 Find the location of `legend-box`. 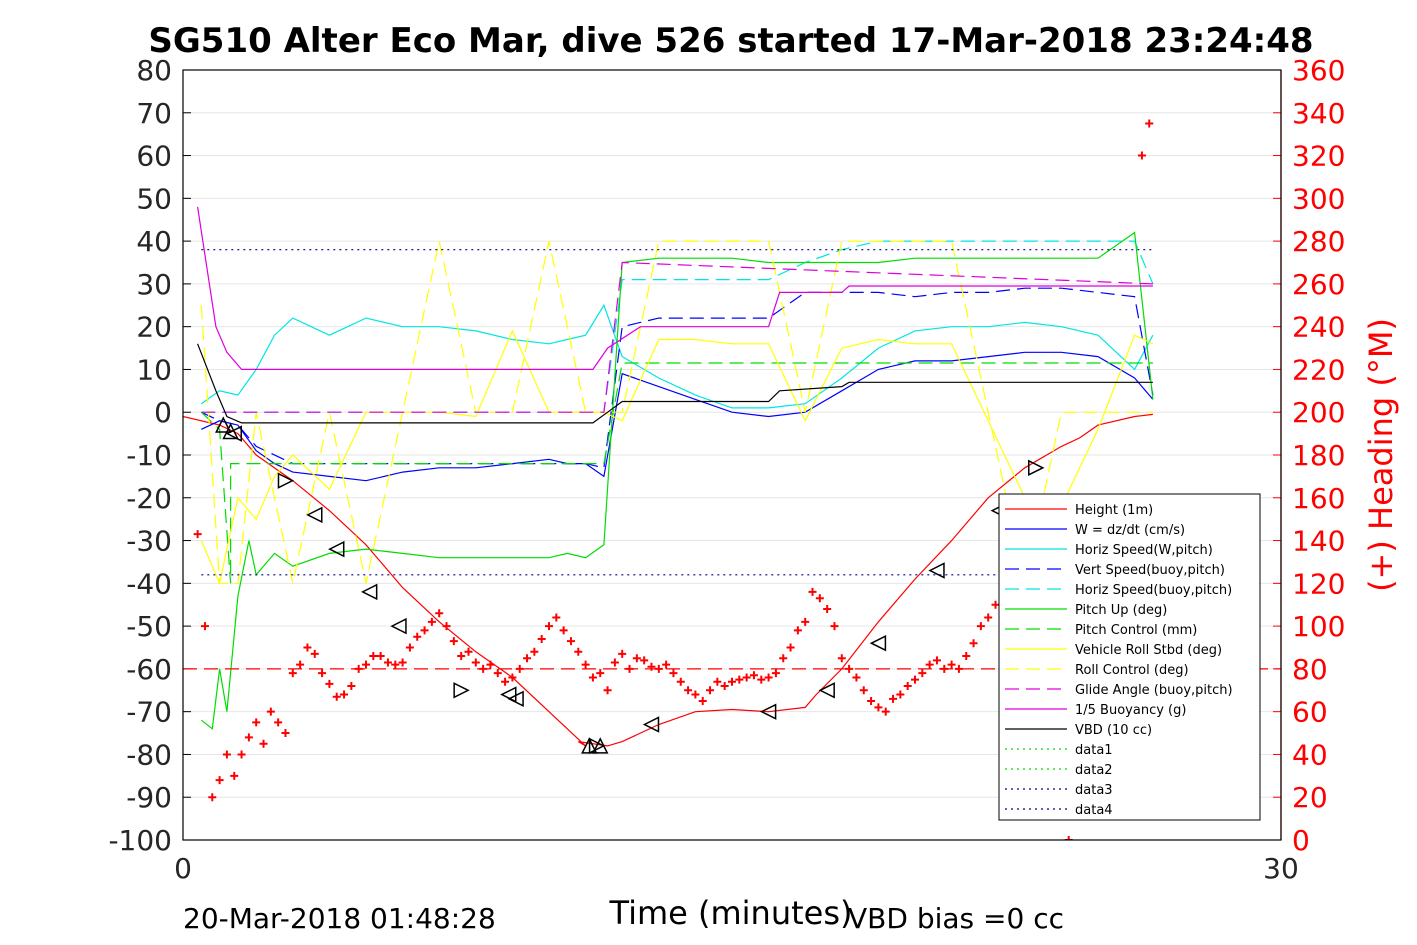

legend-box is located at coordinates (1129, 657).